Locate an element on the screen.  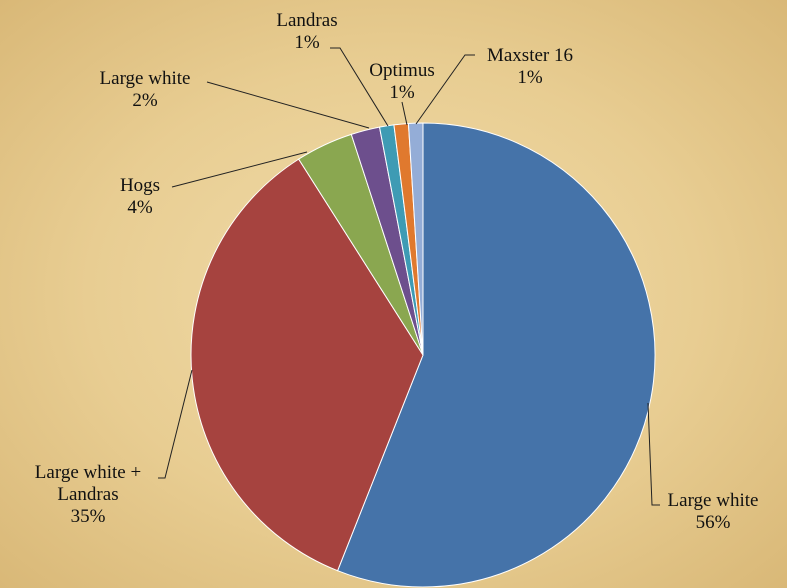
data-label: Large white 56% is located at coordinates (713, 512).